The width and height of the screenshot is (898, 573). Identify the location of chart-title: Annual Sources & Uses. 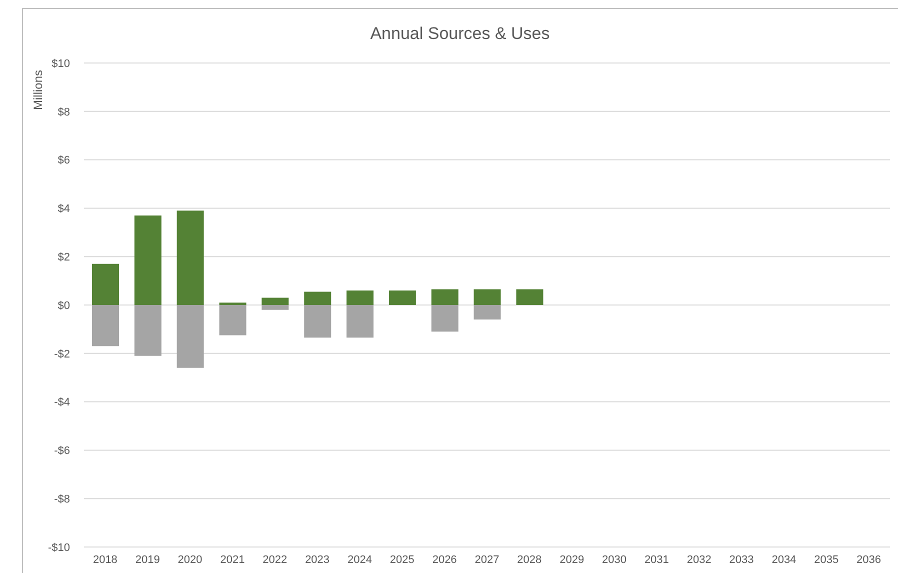
(460, 34).